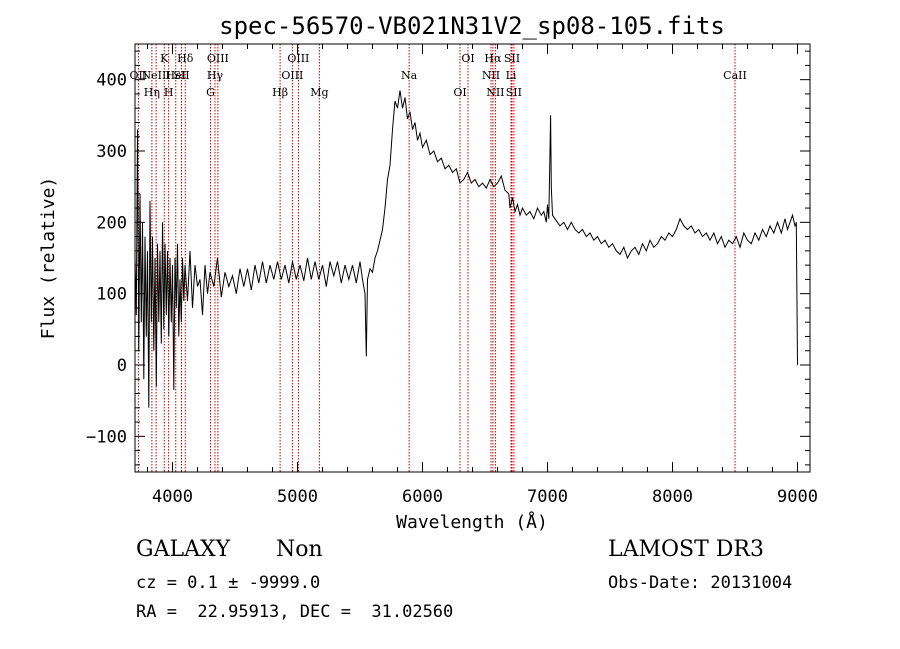  What do you see at coordinates (181, 75) in the screenshot?
I see `emission-label-7: SII` at bounding box center [181, 75].